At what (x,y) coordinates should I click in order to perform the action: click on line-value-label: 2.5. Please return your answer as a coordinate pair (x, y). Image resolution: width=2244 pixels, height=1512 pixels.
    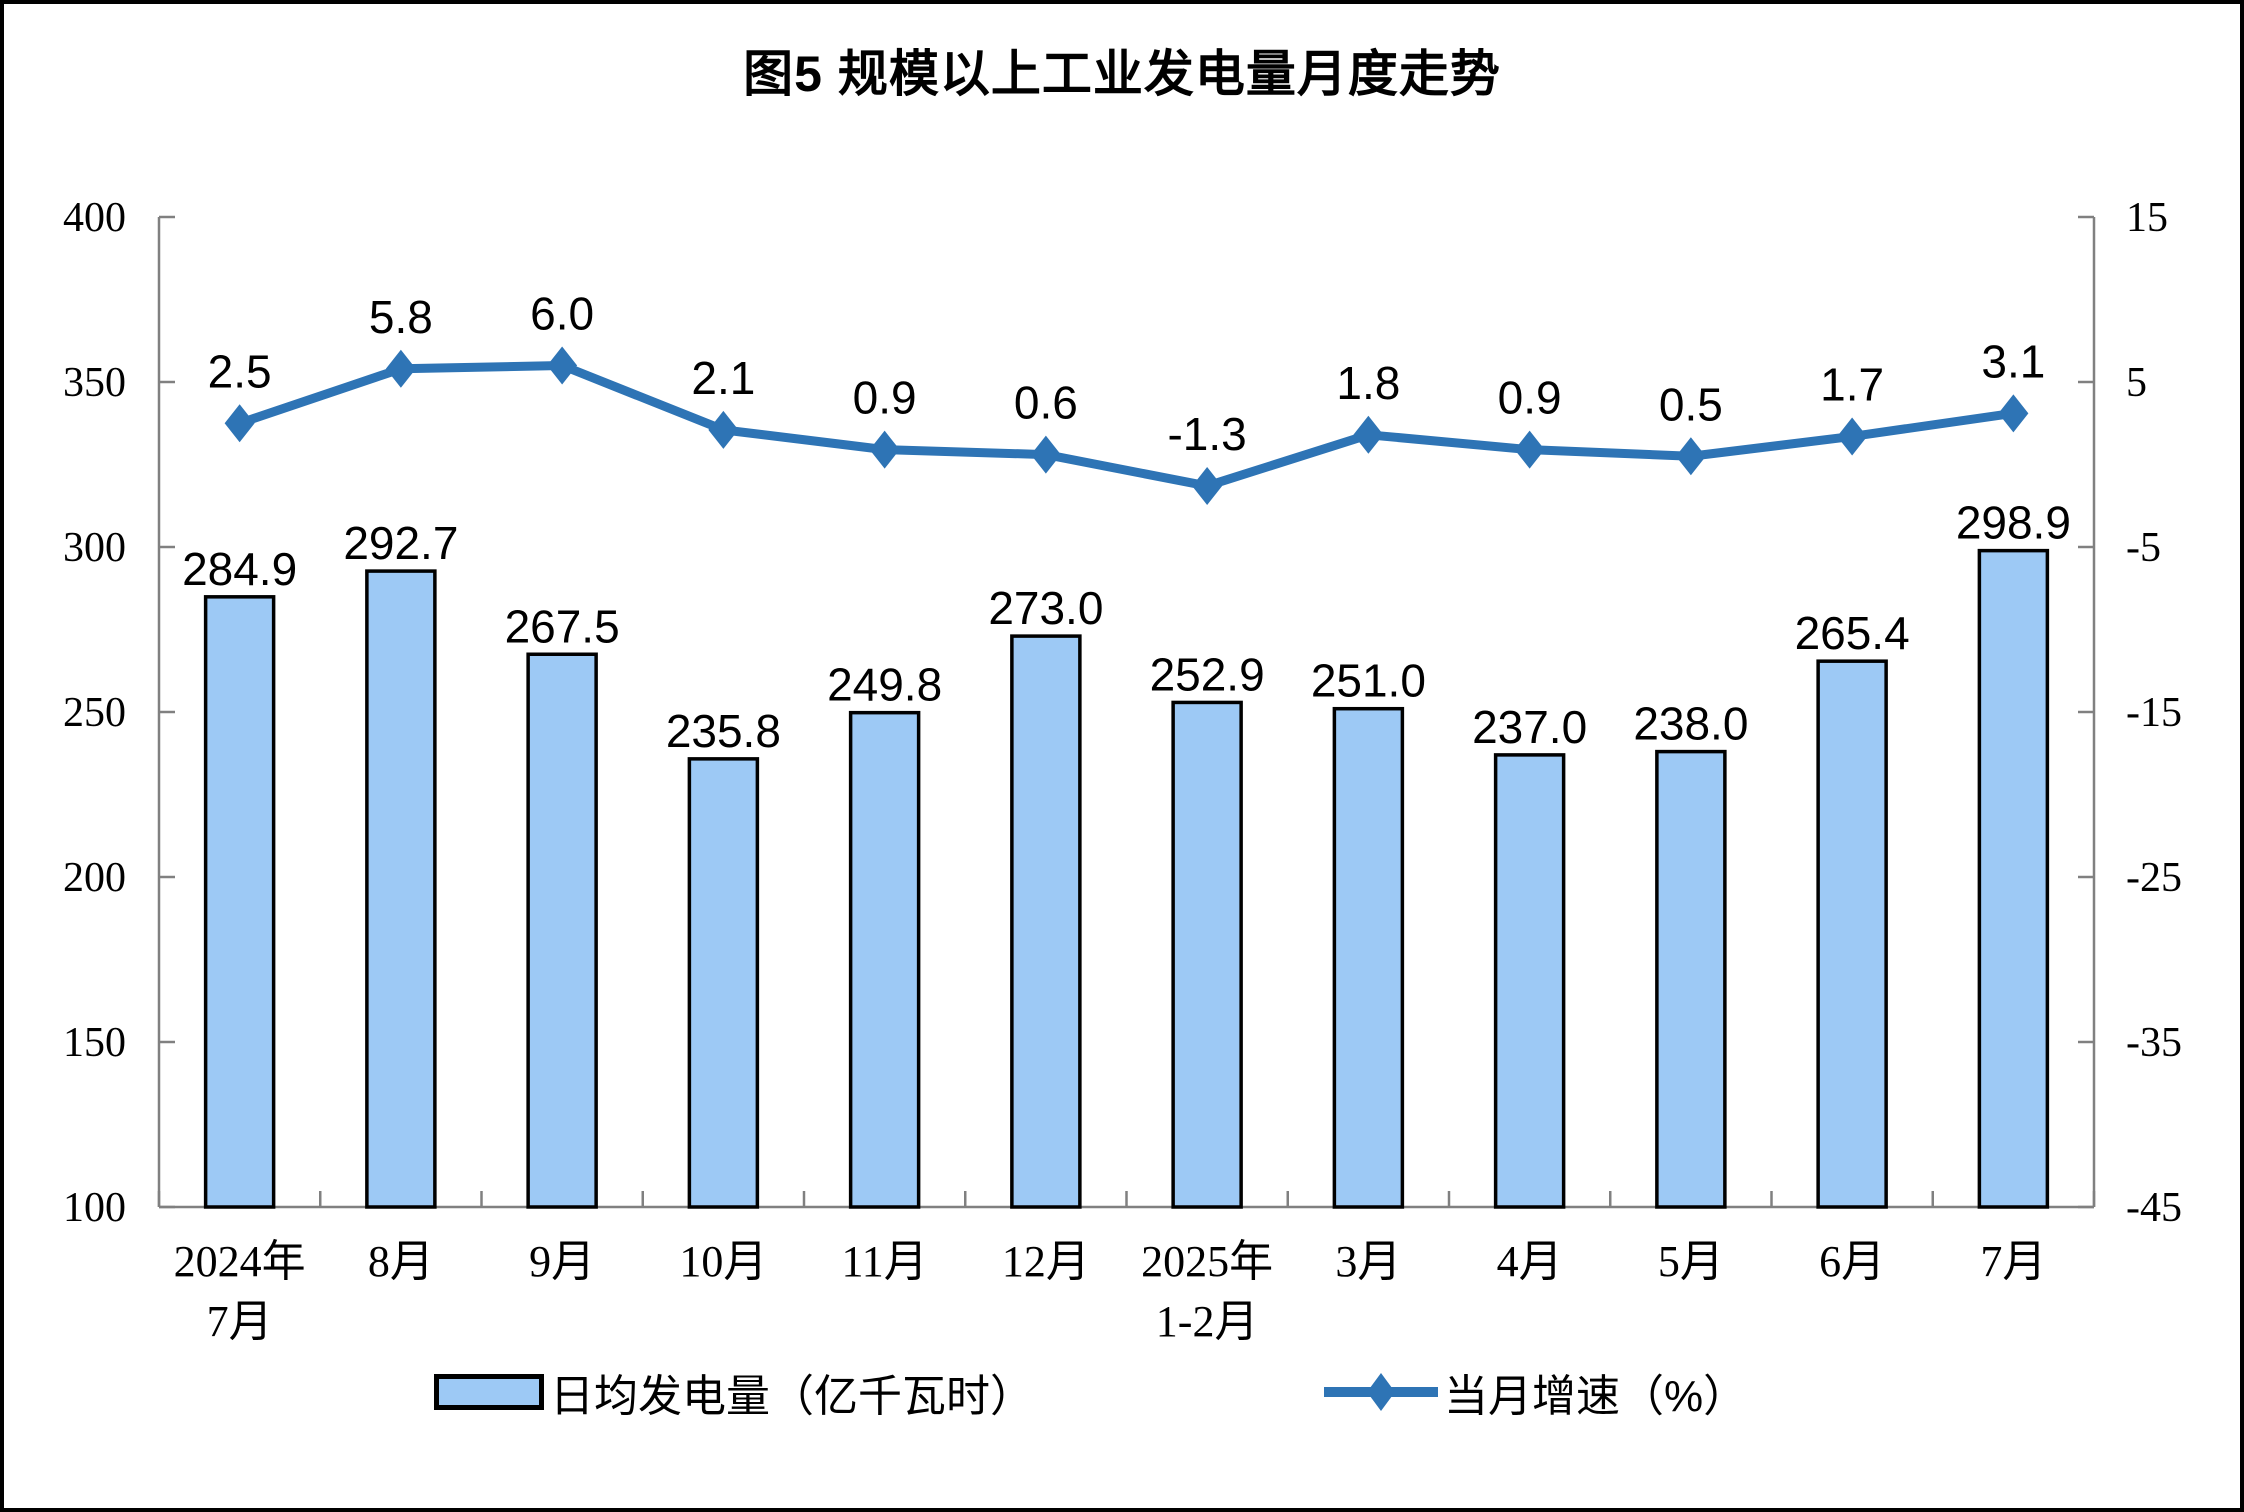
    Looking at the image, I should click on (240, 371).